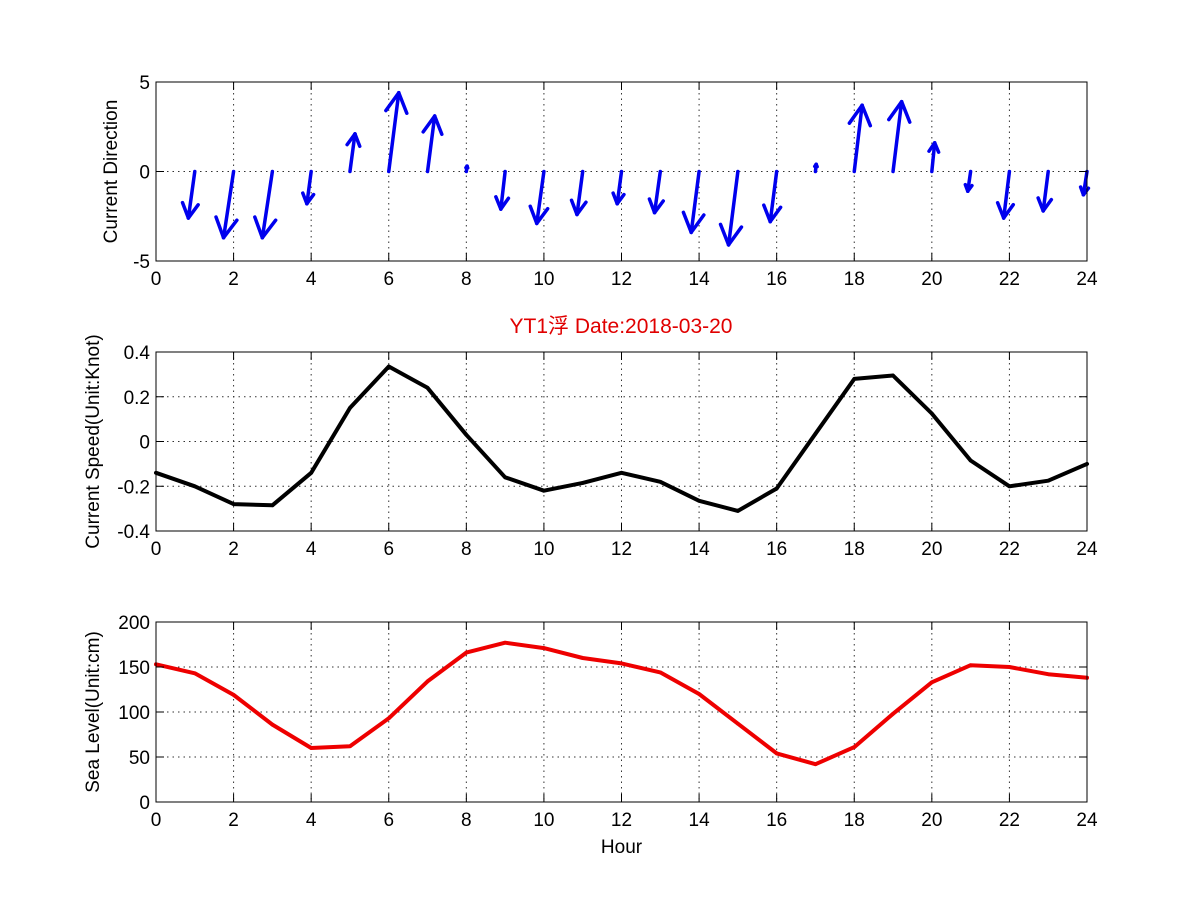 The width and height of the screenshot is (1201, 901). Describe the element at coordinates (93, 712) in the screenshot. I see `sea-level-ylabel: Sea Level(Unit:cm)` at that location.